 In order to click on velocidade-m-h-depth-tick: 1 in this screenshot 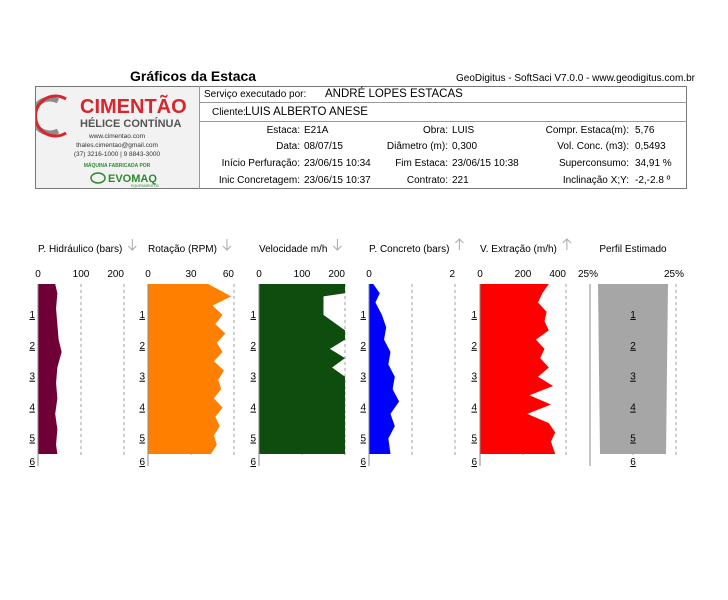, I will do `click(253, 315)`.